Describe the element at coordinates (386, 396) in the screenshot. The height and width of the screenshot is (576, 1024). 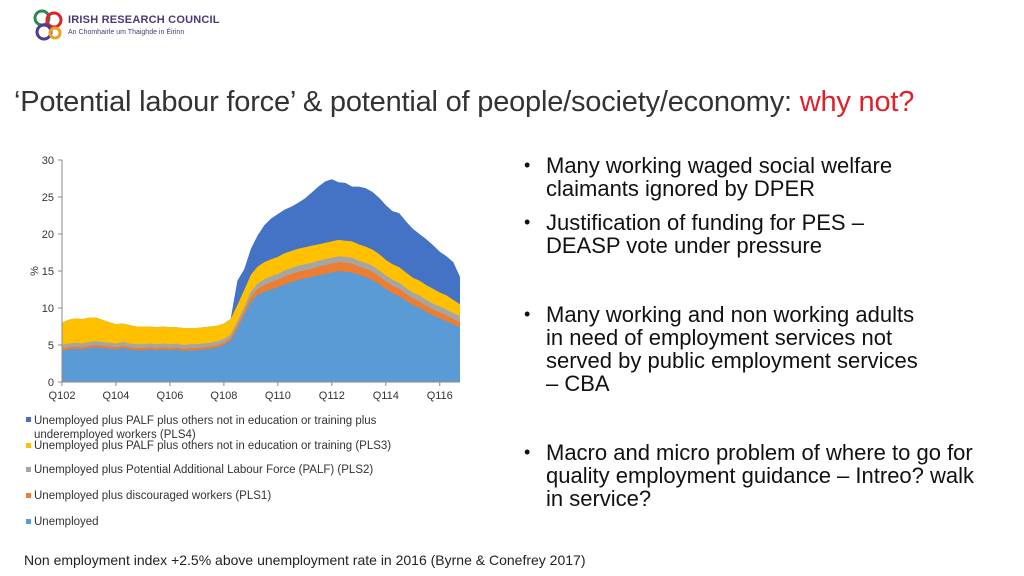
I see `x-tick-label: Q114` at that location.